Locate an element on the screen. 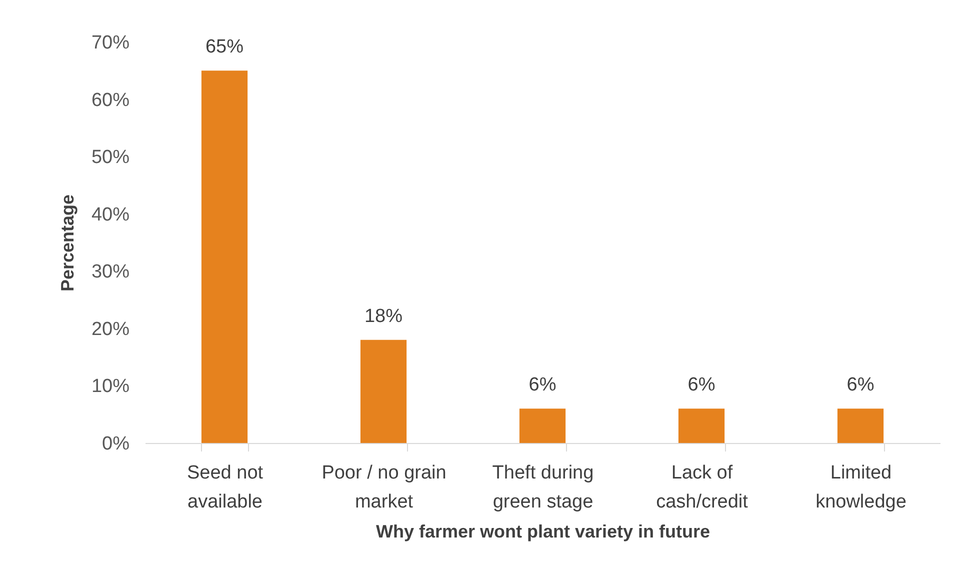 The image size is (956, 580). y-tick-label: 40% is located at coordinates (110, 215).